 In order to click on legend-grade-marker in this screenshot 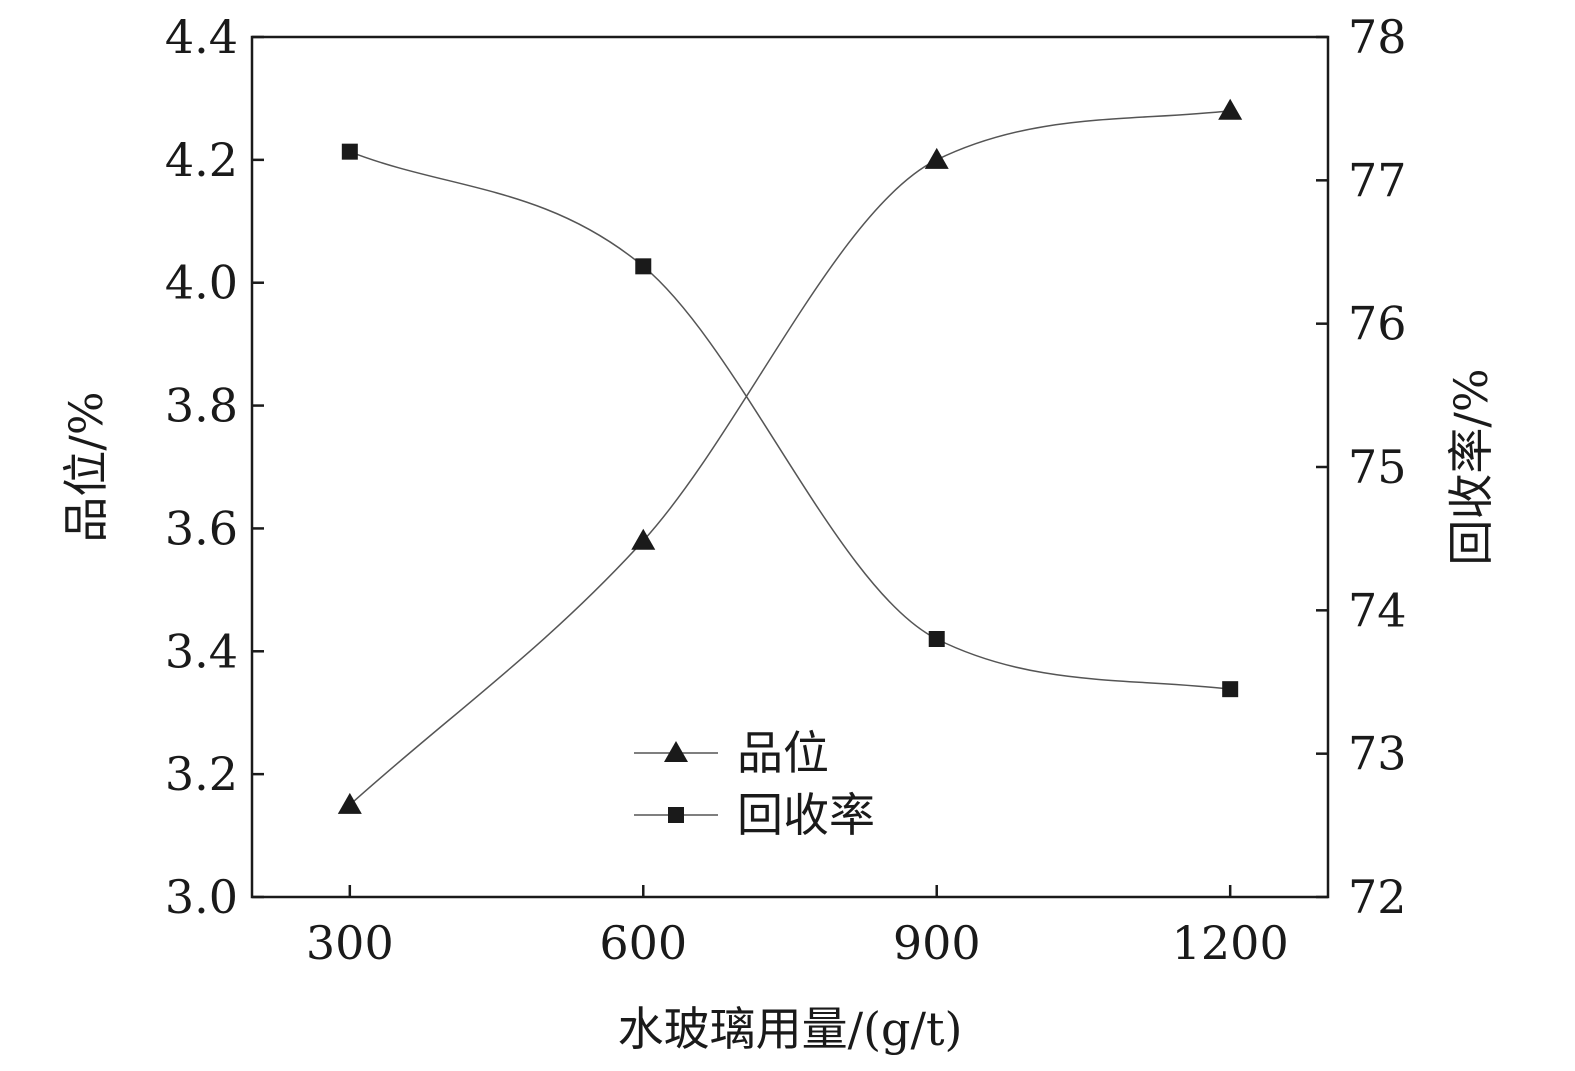, I will do `click(676, 751)`.